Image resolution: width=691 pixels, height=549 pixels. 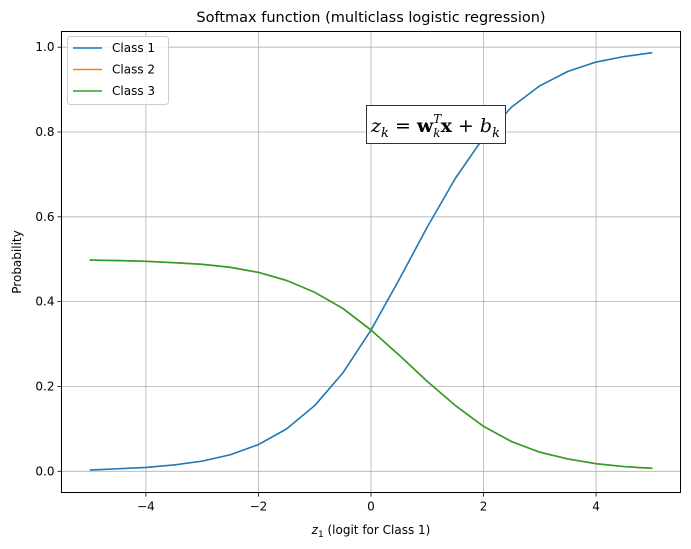 I want to click on eq-z-sub: k, so click(x=385, y=133).